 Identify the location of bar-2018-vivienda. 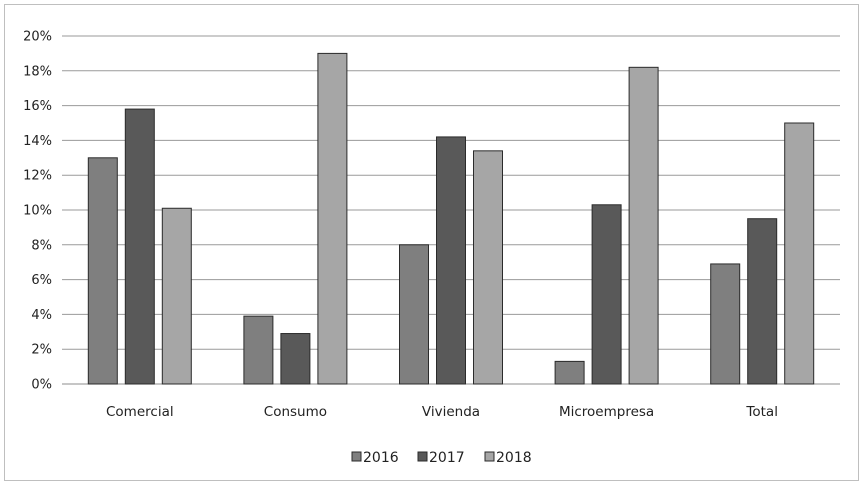
(488, 267).